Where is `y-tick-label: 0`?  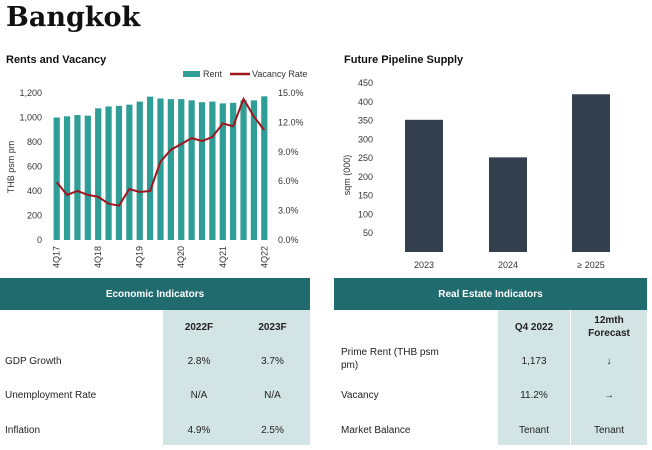
y-tick-label: 0 is located at coordinates (39, 240).